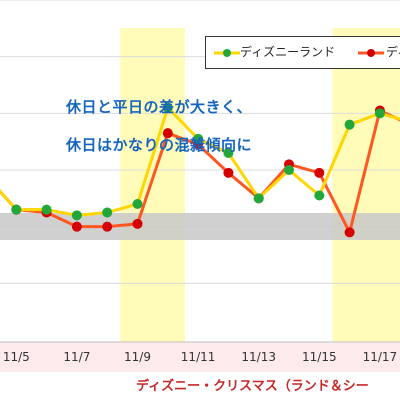  Describe the element at coordinates (159, 107) in the screenshot. I see `annotation-line-1: 休日と平日の差が大きく、` at that location.